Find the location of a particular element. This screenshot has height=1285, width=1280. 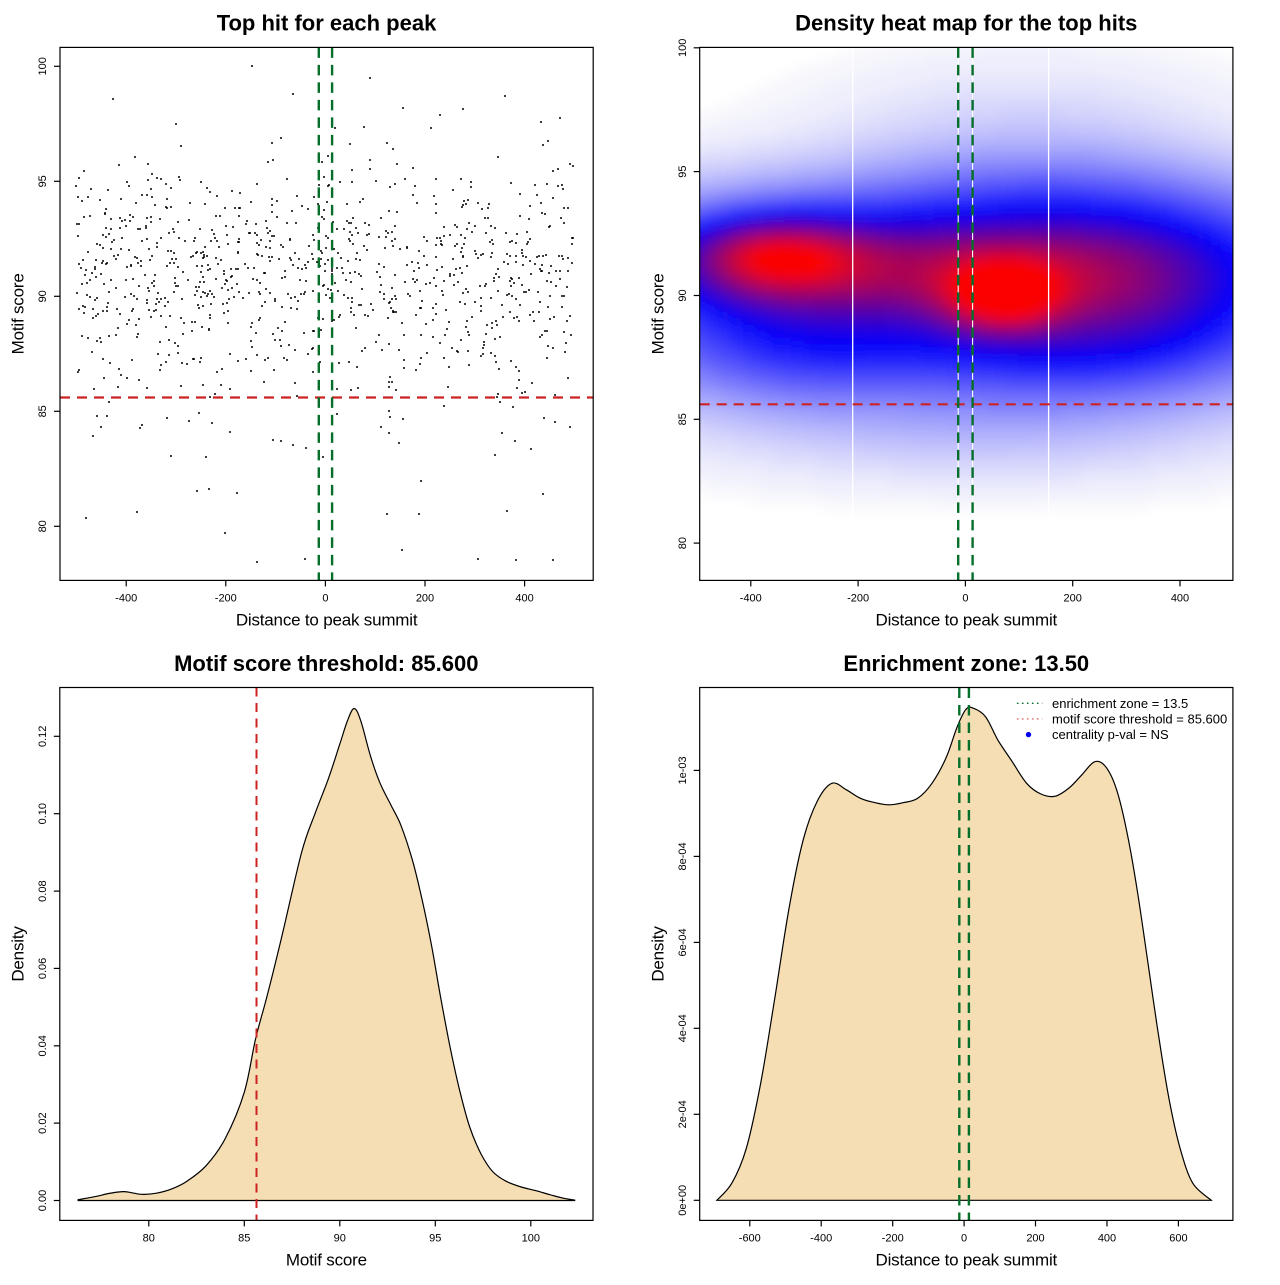

svg-text: 6e-04 is located at coordinates (683, 942).